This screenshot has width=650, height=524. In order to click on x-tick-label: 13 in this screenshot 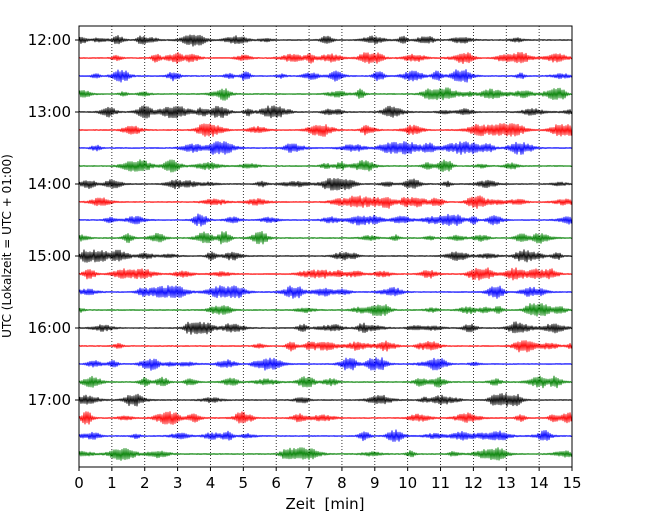, I will do `click(506, 483)`.